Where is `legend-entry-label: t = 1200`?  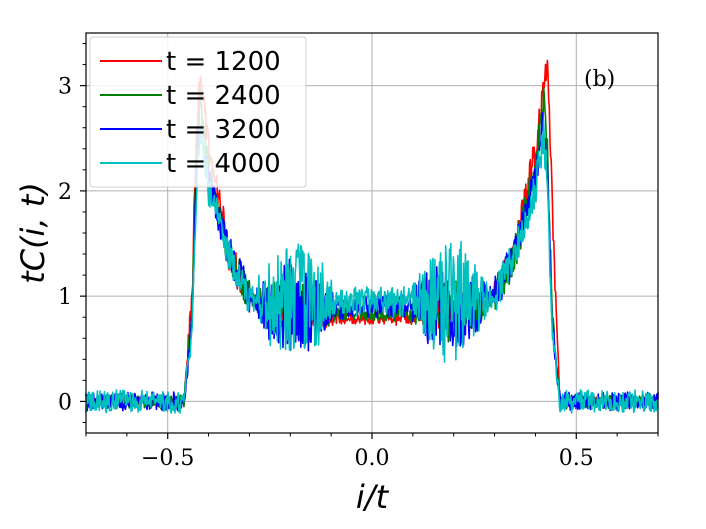 legend-entry-label: t = 1200 is located at coordinates (223, 62).